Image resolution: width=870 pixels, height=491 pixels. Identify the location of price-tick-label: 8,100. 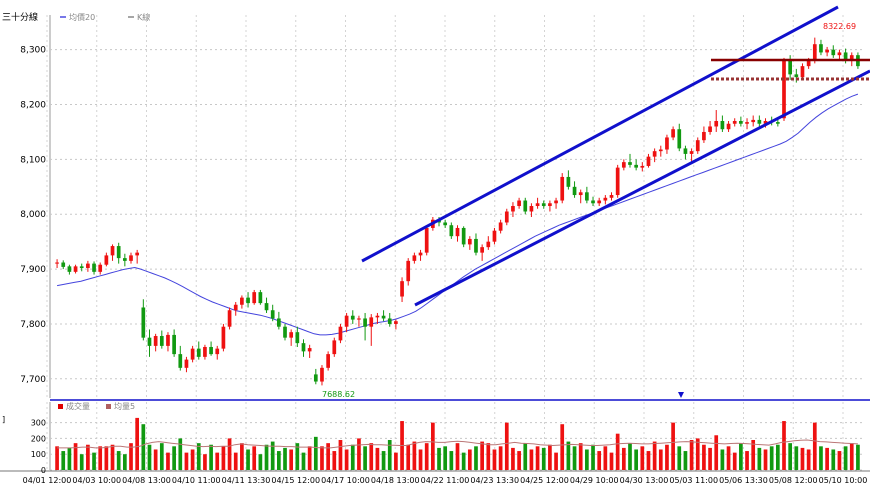
(33, 160).